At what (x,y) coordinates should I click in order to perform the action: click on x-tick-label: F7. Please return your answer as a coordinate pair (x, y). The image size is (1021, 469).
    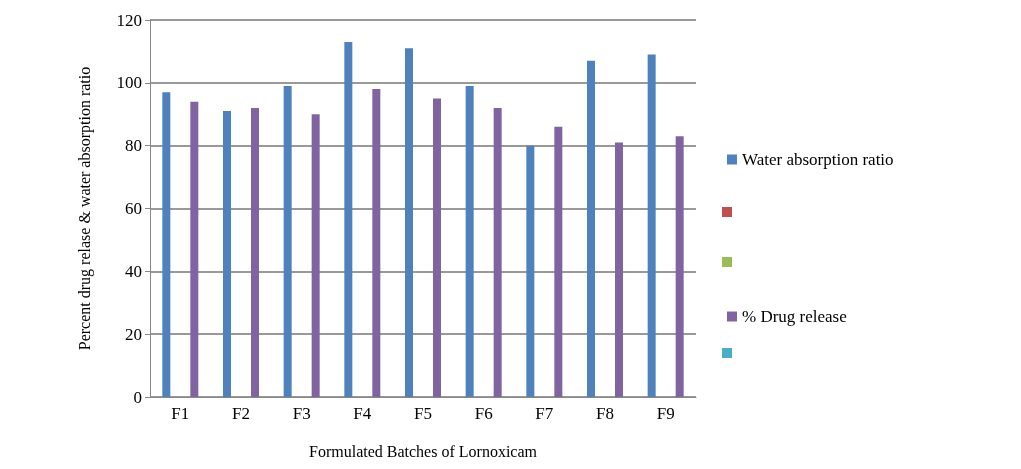
    Looking at the image, I should click on (544, 413).